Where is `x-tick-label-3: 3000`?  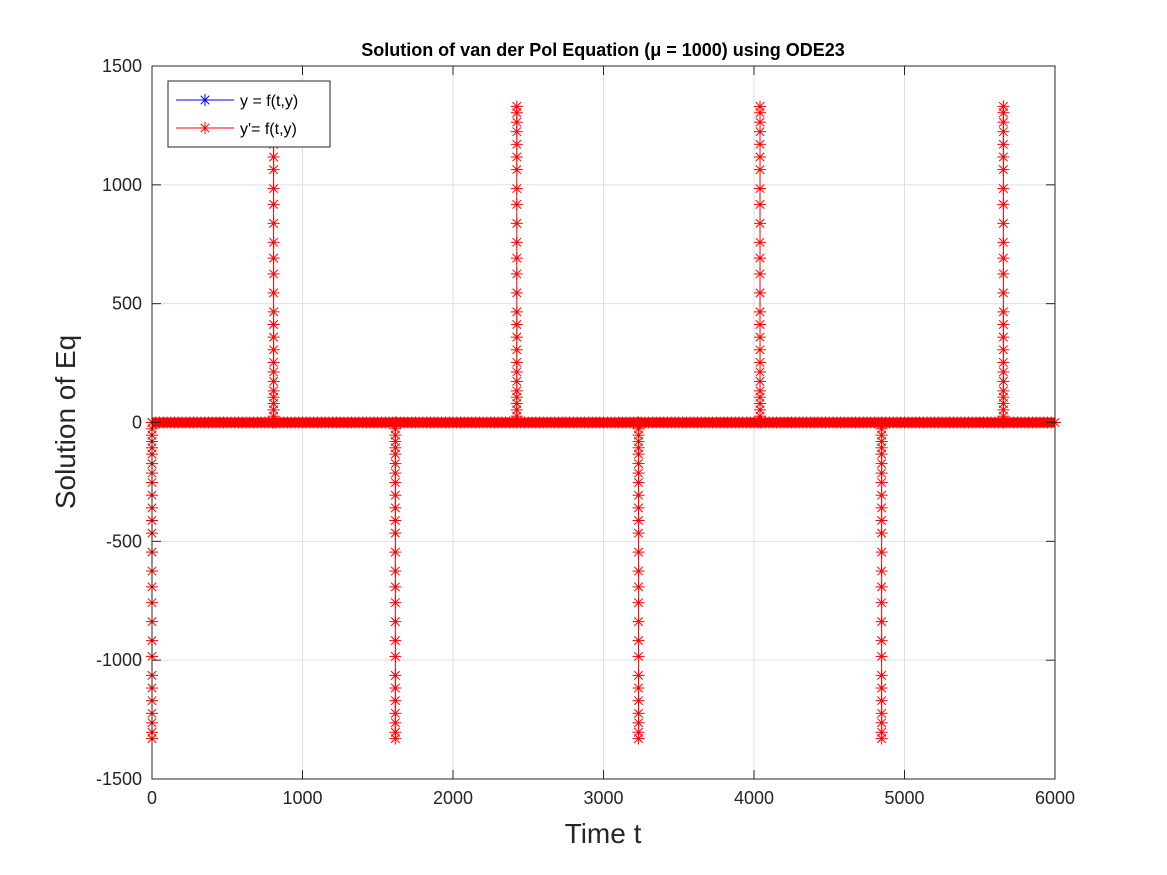
x-tick-label-3: 3000 is located at coordinates (603, 798).